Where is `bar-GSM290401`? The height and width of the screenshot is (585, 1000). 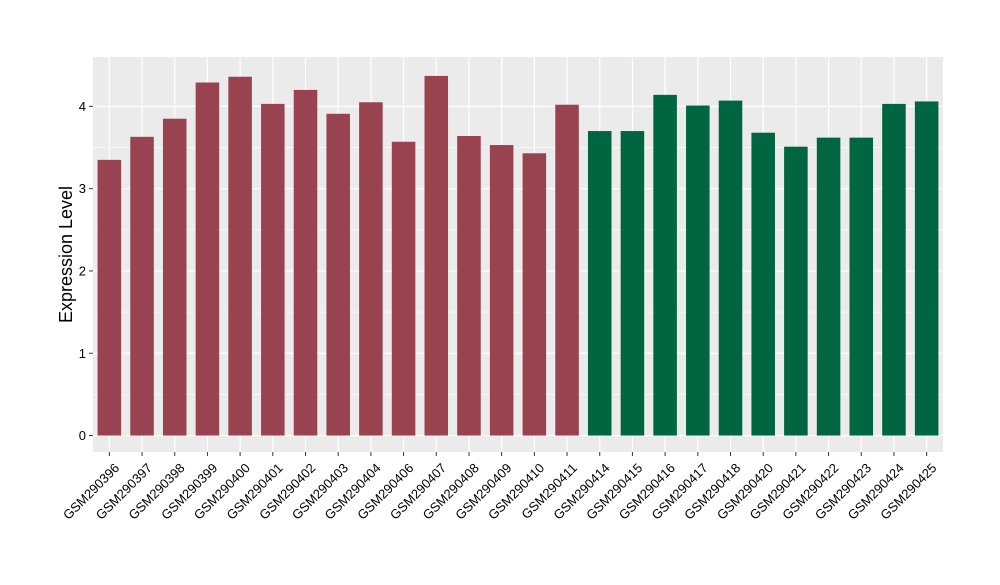 bar-GSM290401 is located at coordinates (273, 269).